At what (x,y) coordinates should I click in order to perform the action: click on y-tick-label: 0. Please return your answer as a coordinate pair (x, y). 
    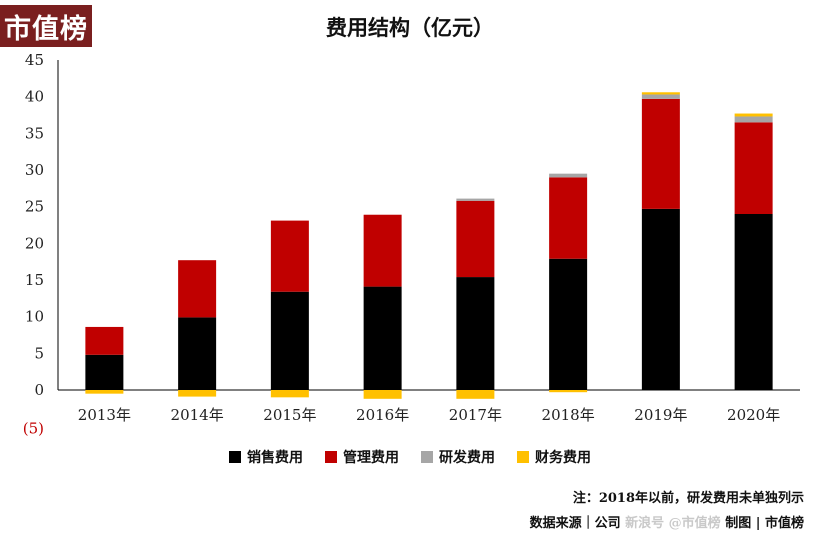
    Looking at the image, I should click on (39, 390).